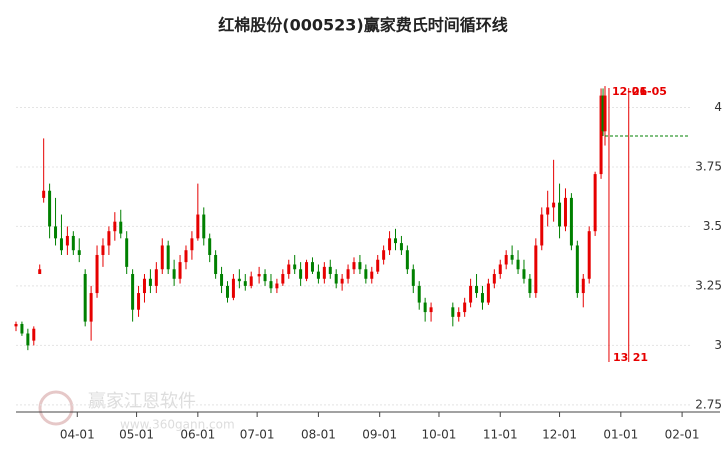 The image size is (726, 454). I want to click on x-tick-label: 09-01, so click(379, 435).